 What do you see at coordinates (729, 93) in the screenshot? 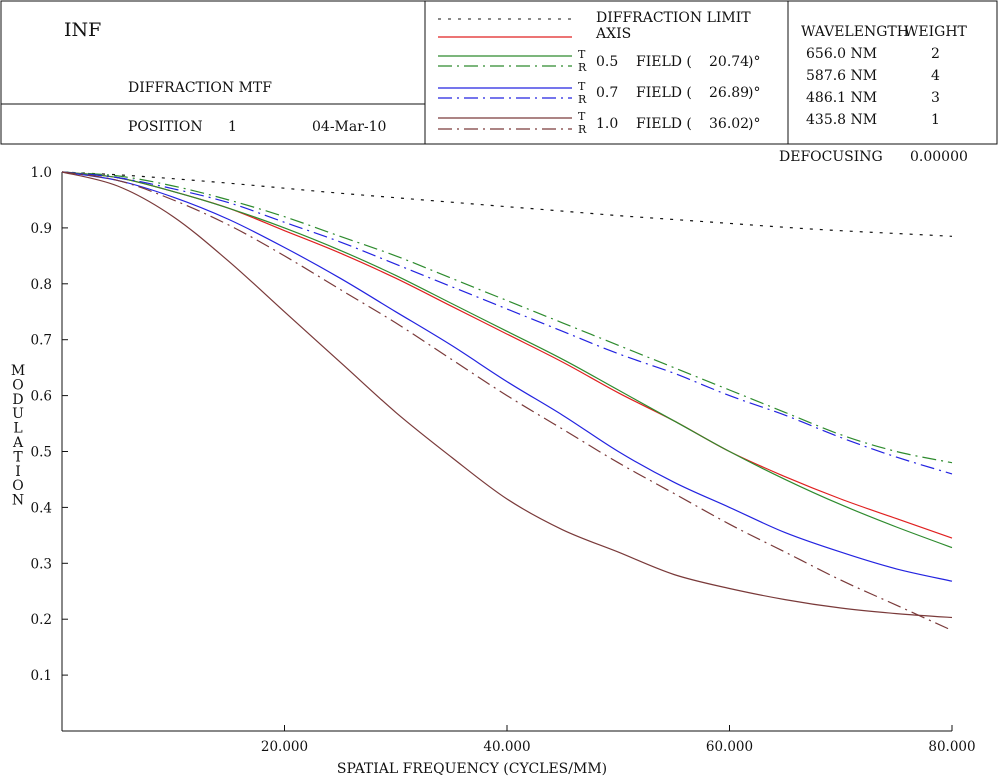
I see `legend-field-angle: 26.89` at bounding box center [729, 93].